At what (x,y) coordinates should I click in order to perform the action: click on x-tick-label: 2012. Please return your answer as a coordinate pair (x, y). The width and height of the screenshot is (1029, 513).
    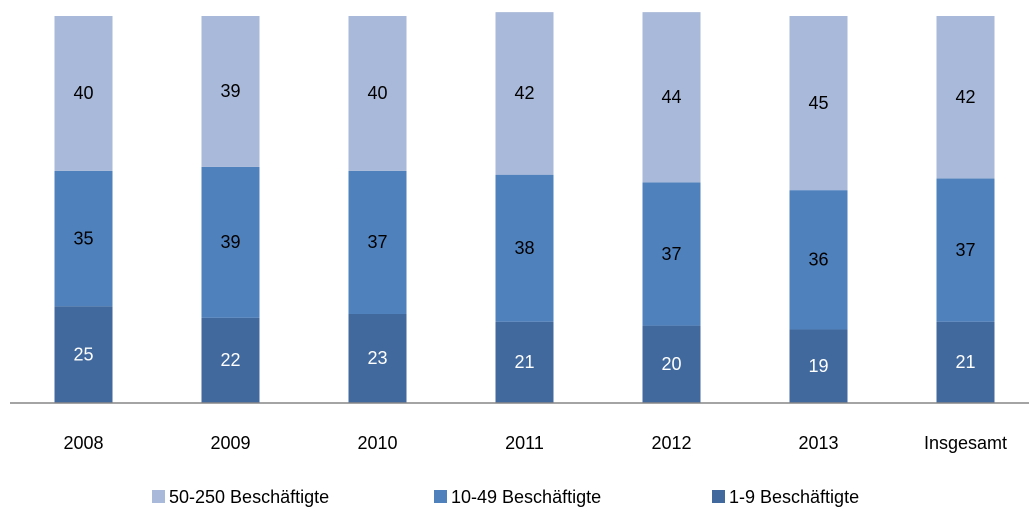
    Looking at the image, I should click on (671, 443).